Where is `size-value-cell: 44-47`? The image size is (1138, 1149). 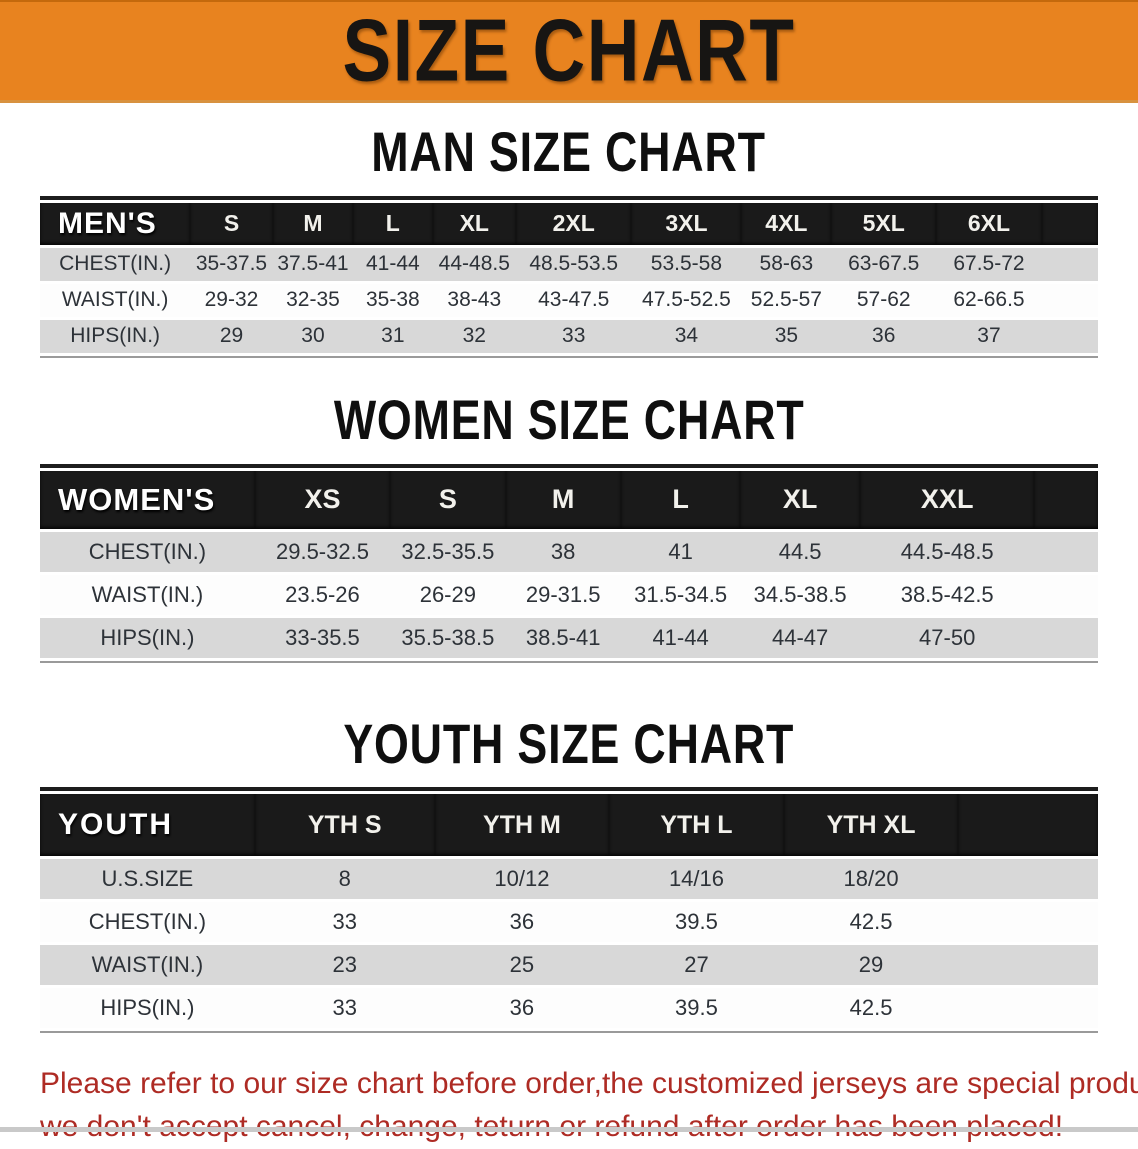 size-value-cell: 44-47 is located at coordinates (800, 637).